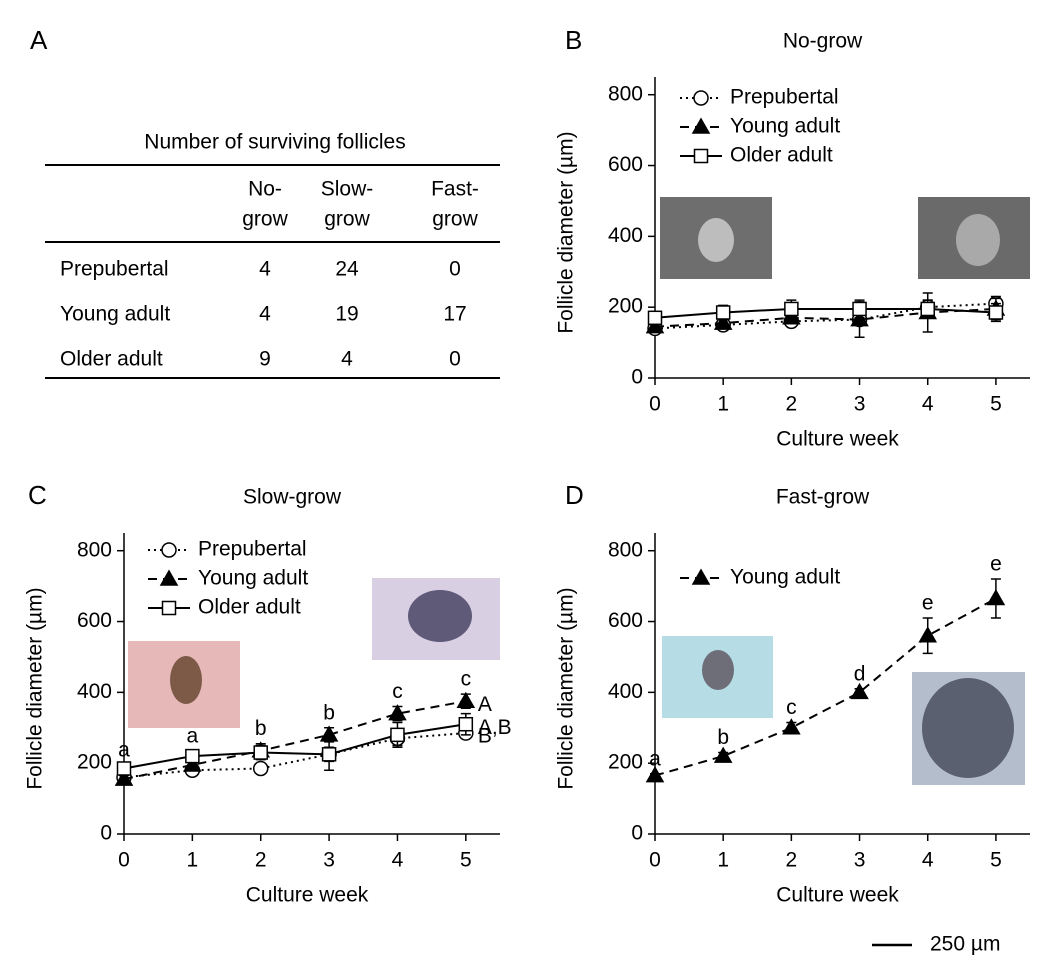  I want to click on row-header: Older adult, so click(111, 359).